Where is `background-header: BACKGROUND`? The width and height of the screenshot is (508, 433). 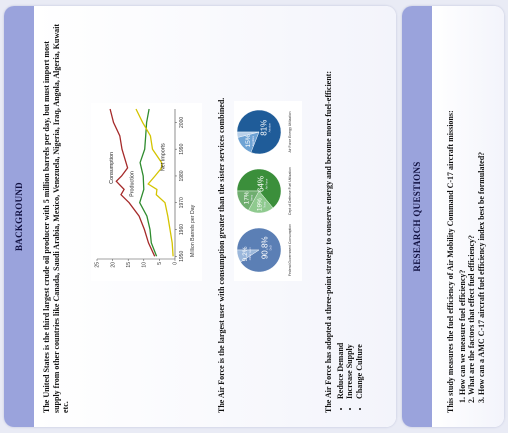
background-header: BACKGROUND is located at coordinates (19, 216).